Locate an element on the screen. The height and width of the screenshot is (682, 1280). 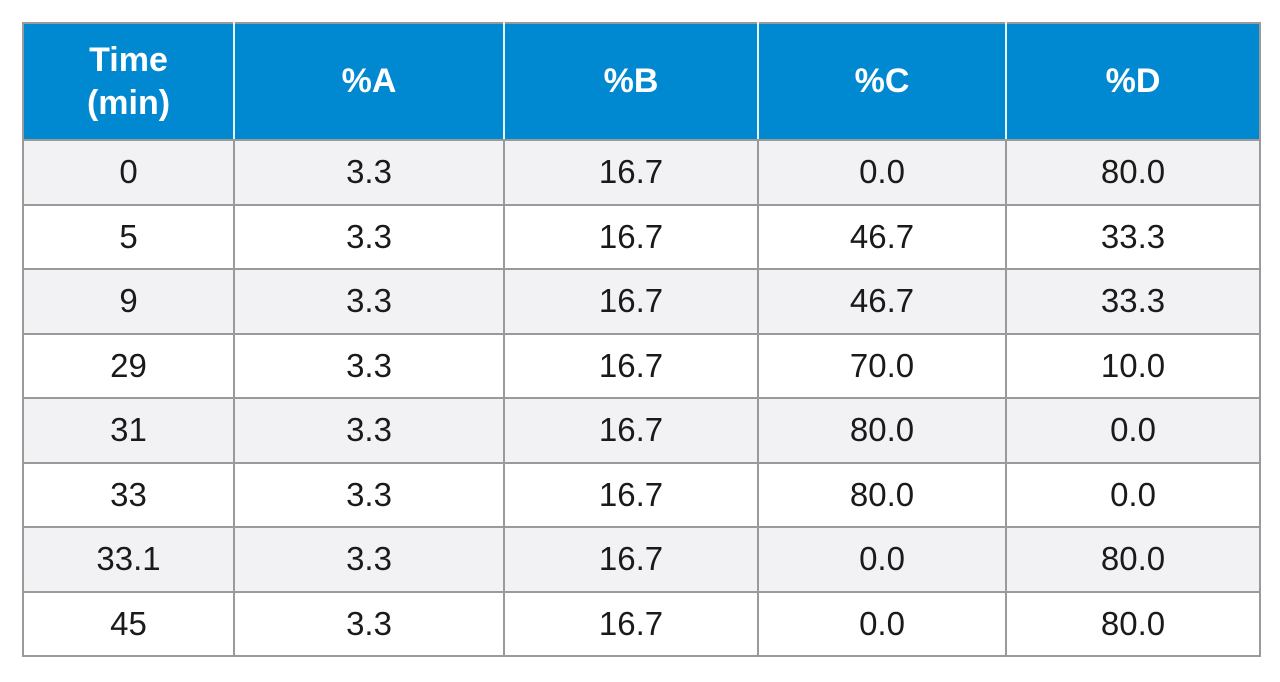
column-header-line1: %A is located at coordinates (369, 81).